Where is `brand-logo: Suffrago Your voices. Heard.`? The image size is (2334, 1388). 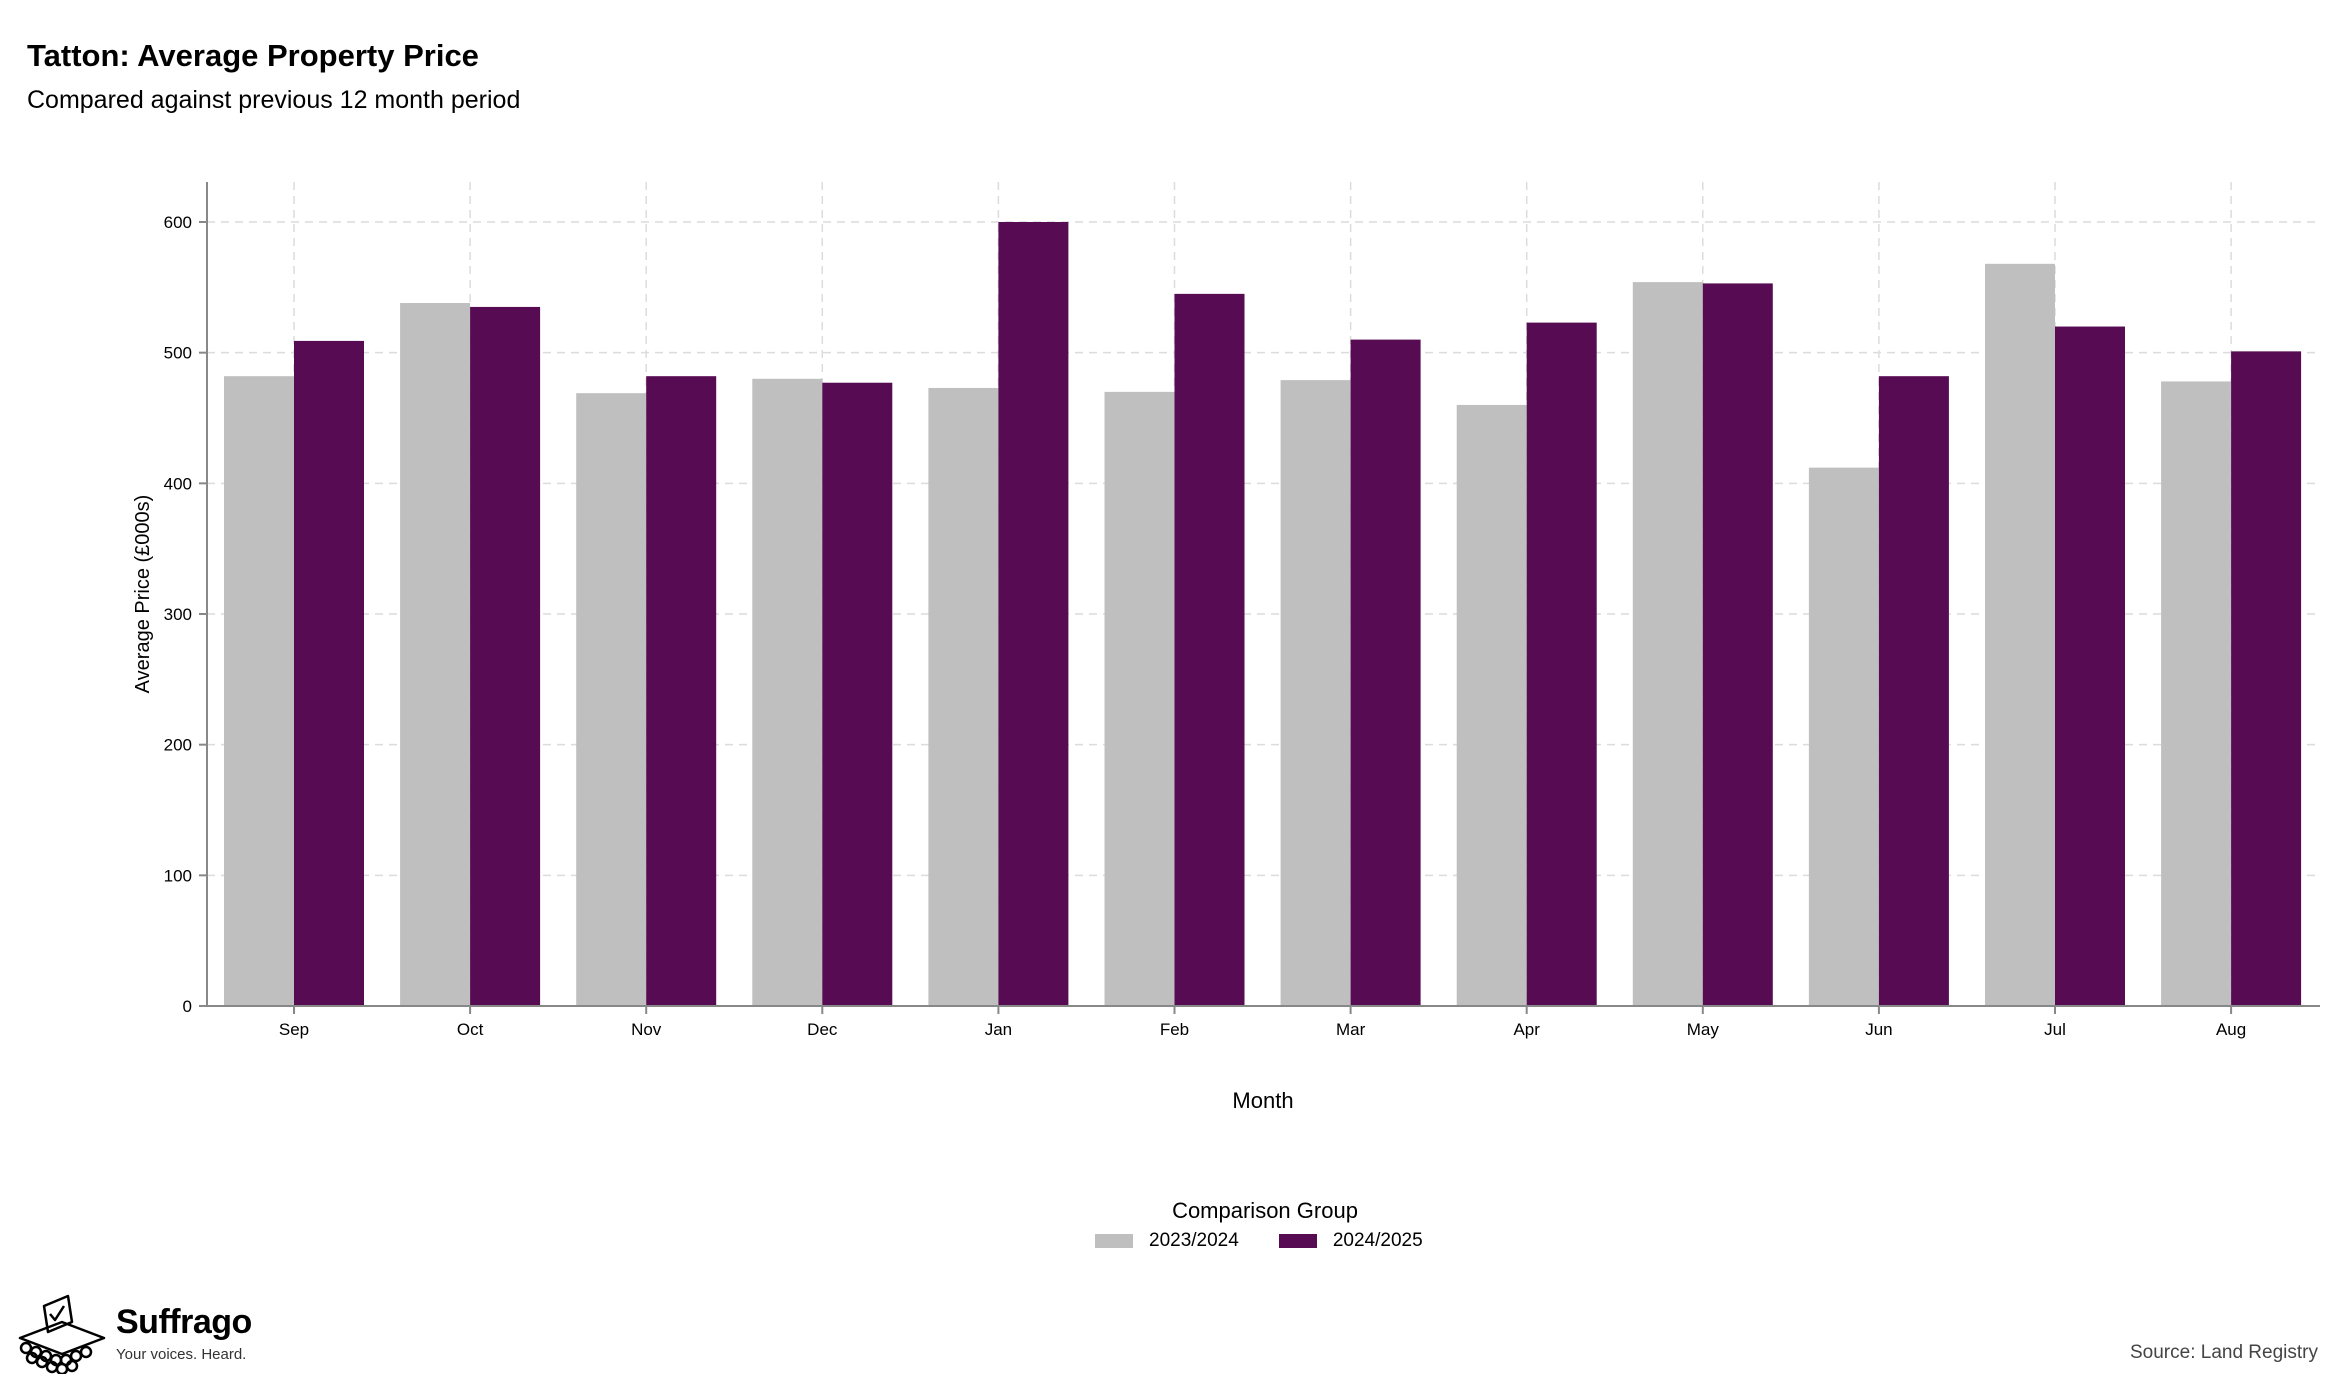
brand-logo: Suffrago Your voices. Heard. is located at coordinates (133, 1333).